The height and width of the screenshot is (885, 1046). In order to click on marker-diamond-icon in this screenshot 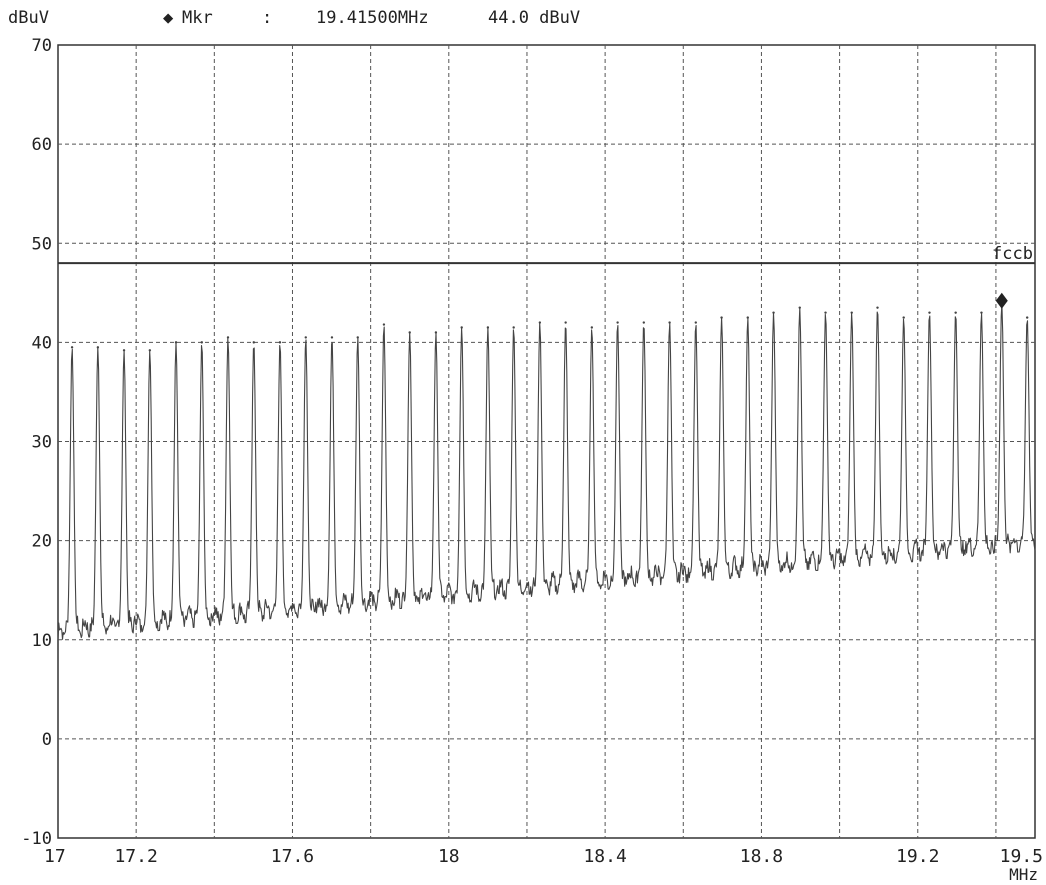, I will do `click(1001, 300)`.